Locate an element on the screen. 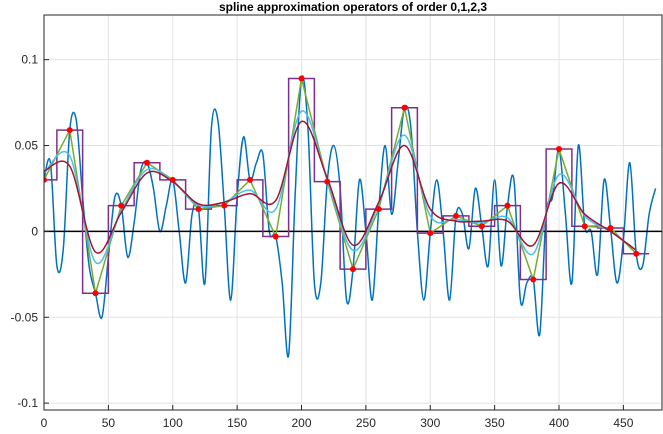  x-tick-label: 0 is located at coordinates (44, 423).